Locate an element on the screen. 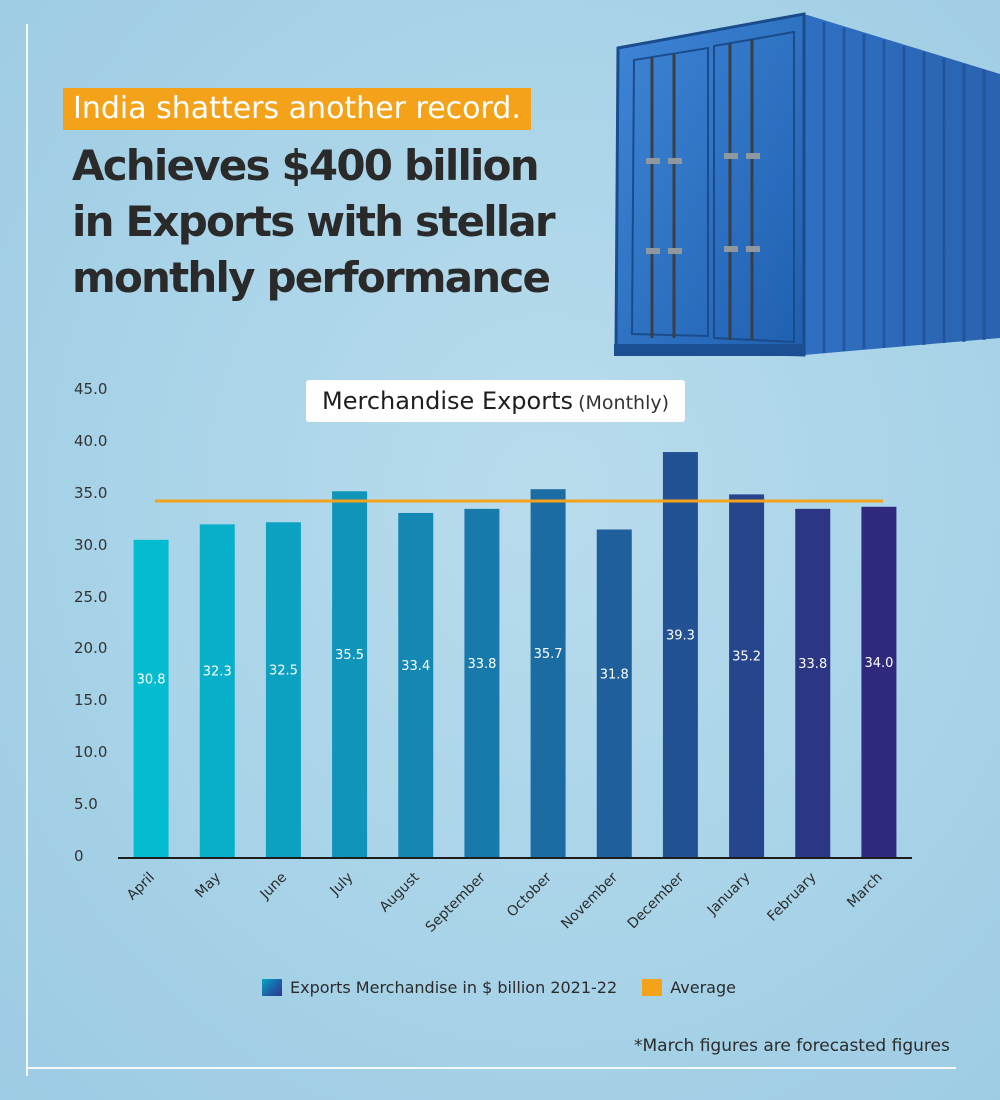 The image size is (1000, 1100). chart-title: Merchandise Exports (Monthly) is located at coordinates (496, 401).